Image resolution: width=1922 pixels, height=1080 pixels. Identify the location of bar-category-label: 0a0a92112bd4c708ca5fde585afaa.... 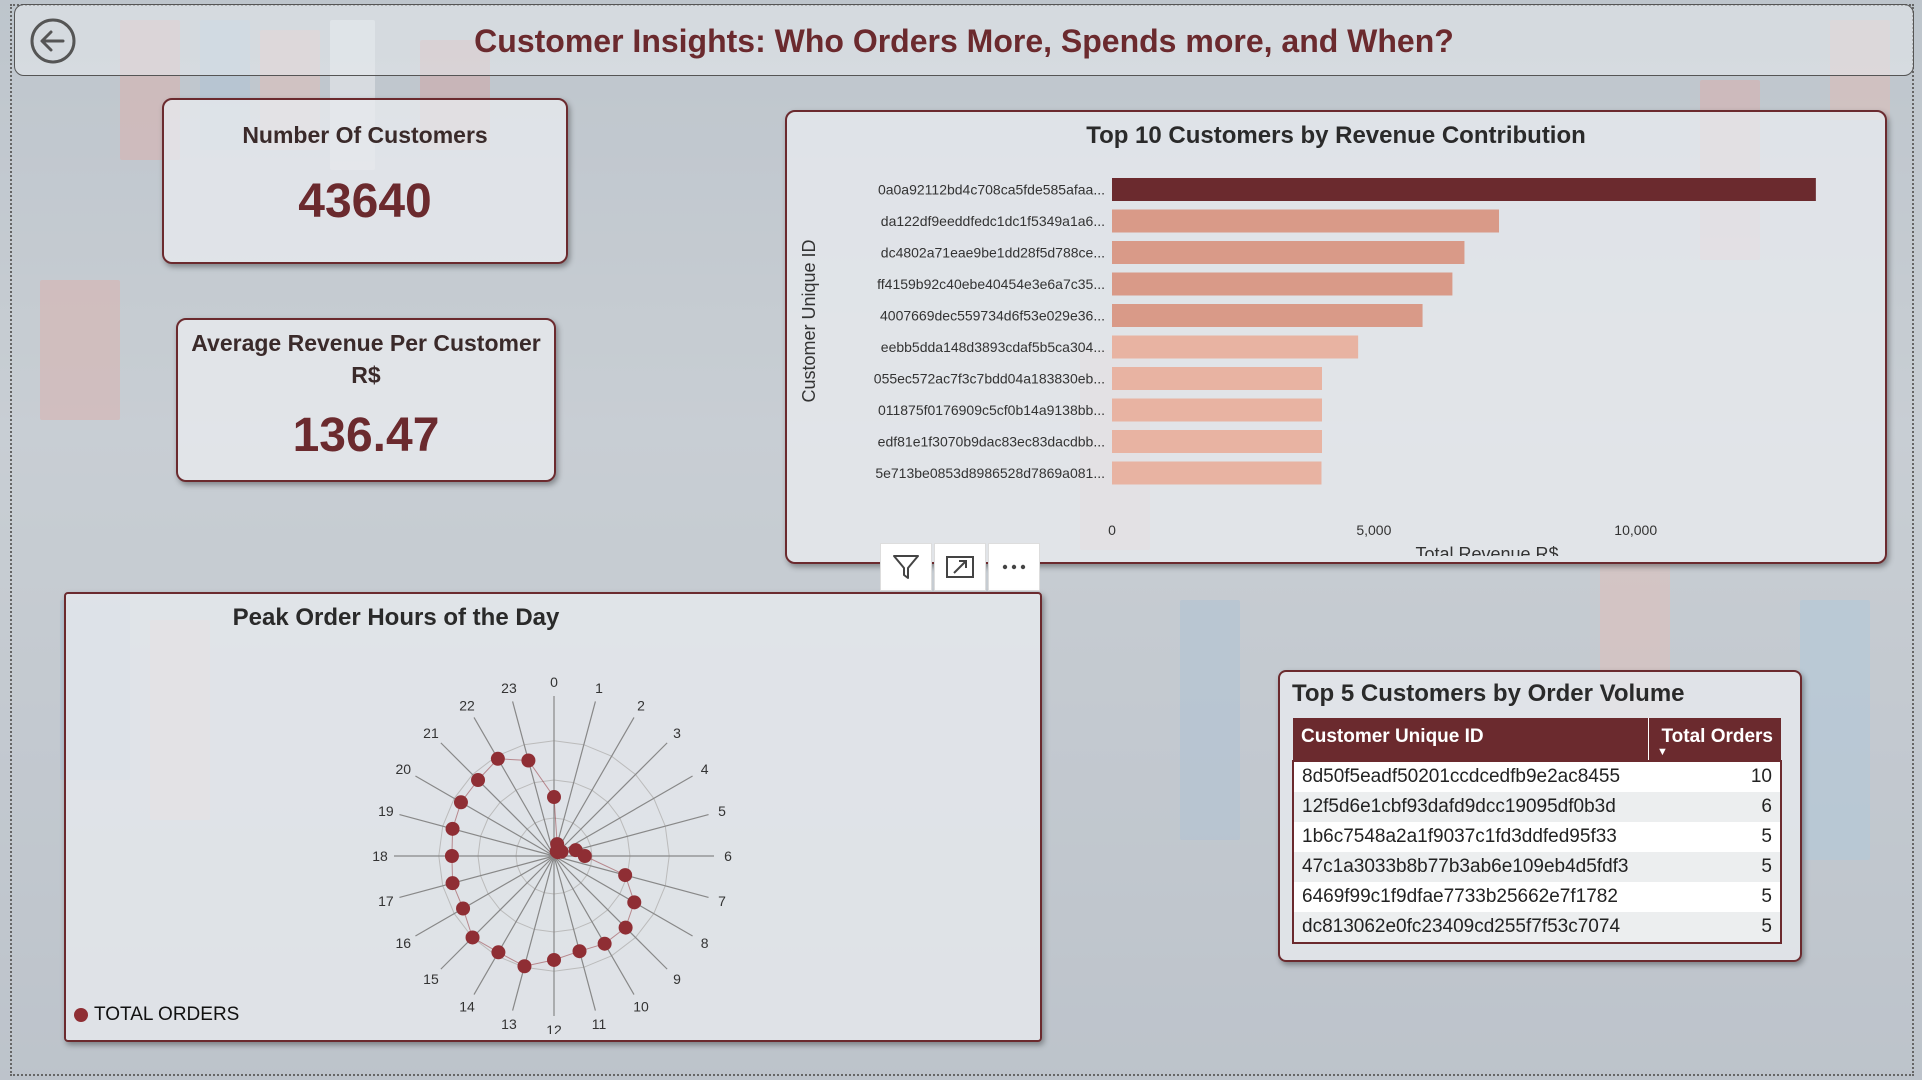
(991, 190).